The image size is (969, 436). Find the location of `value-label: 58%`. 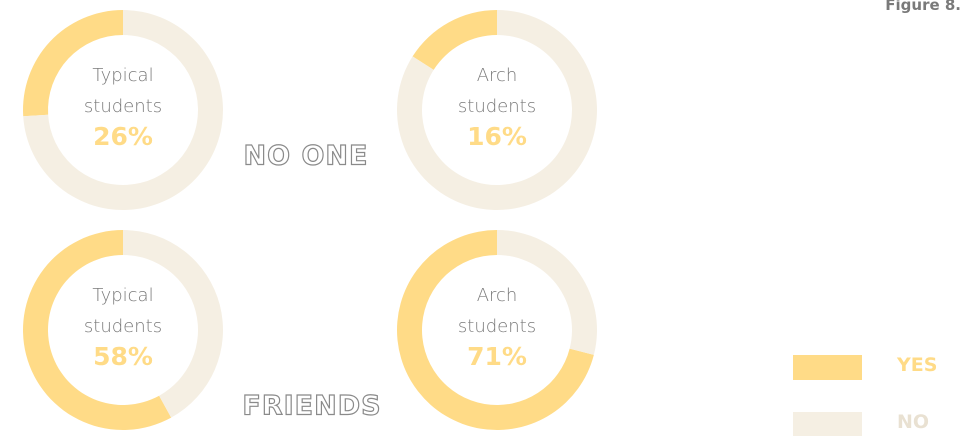

value-label: 58% is located at coordinates (123, 356).